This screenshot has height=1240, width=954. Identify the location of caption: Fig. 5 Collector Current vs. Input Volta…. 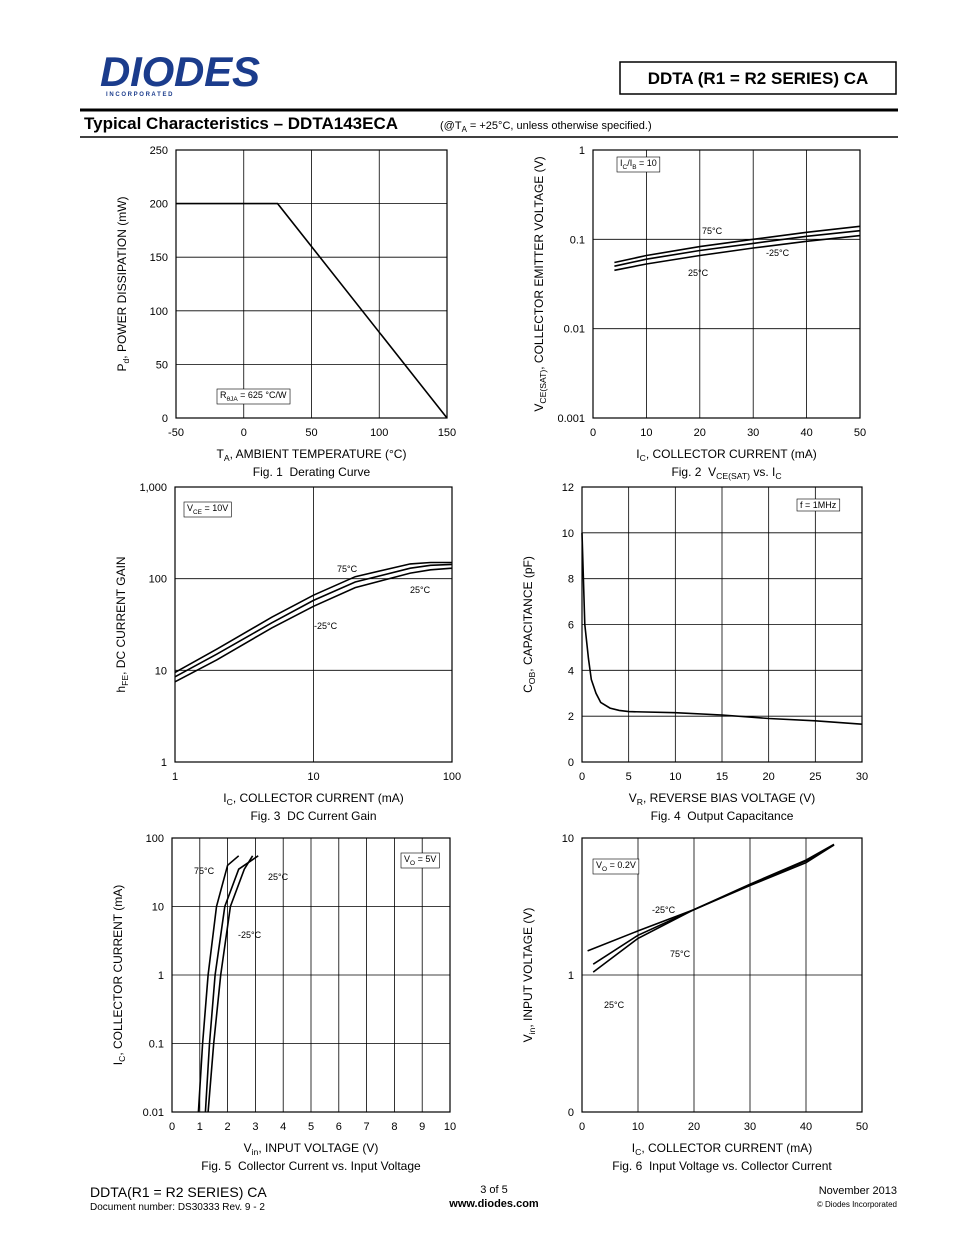
(311, 1166).